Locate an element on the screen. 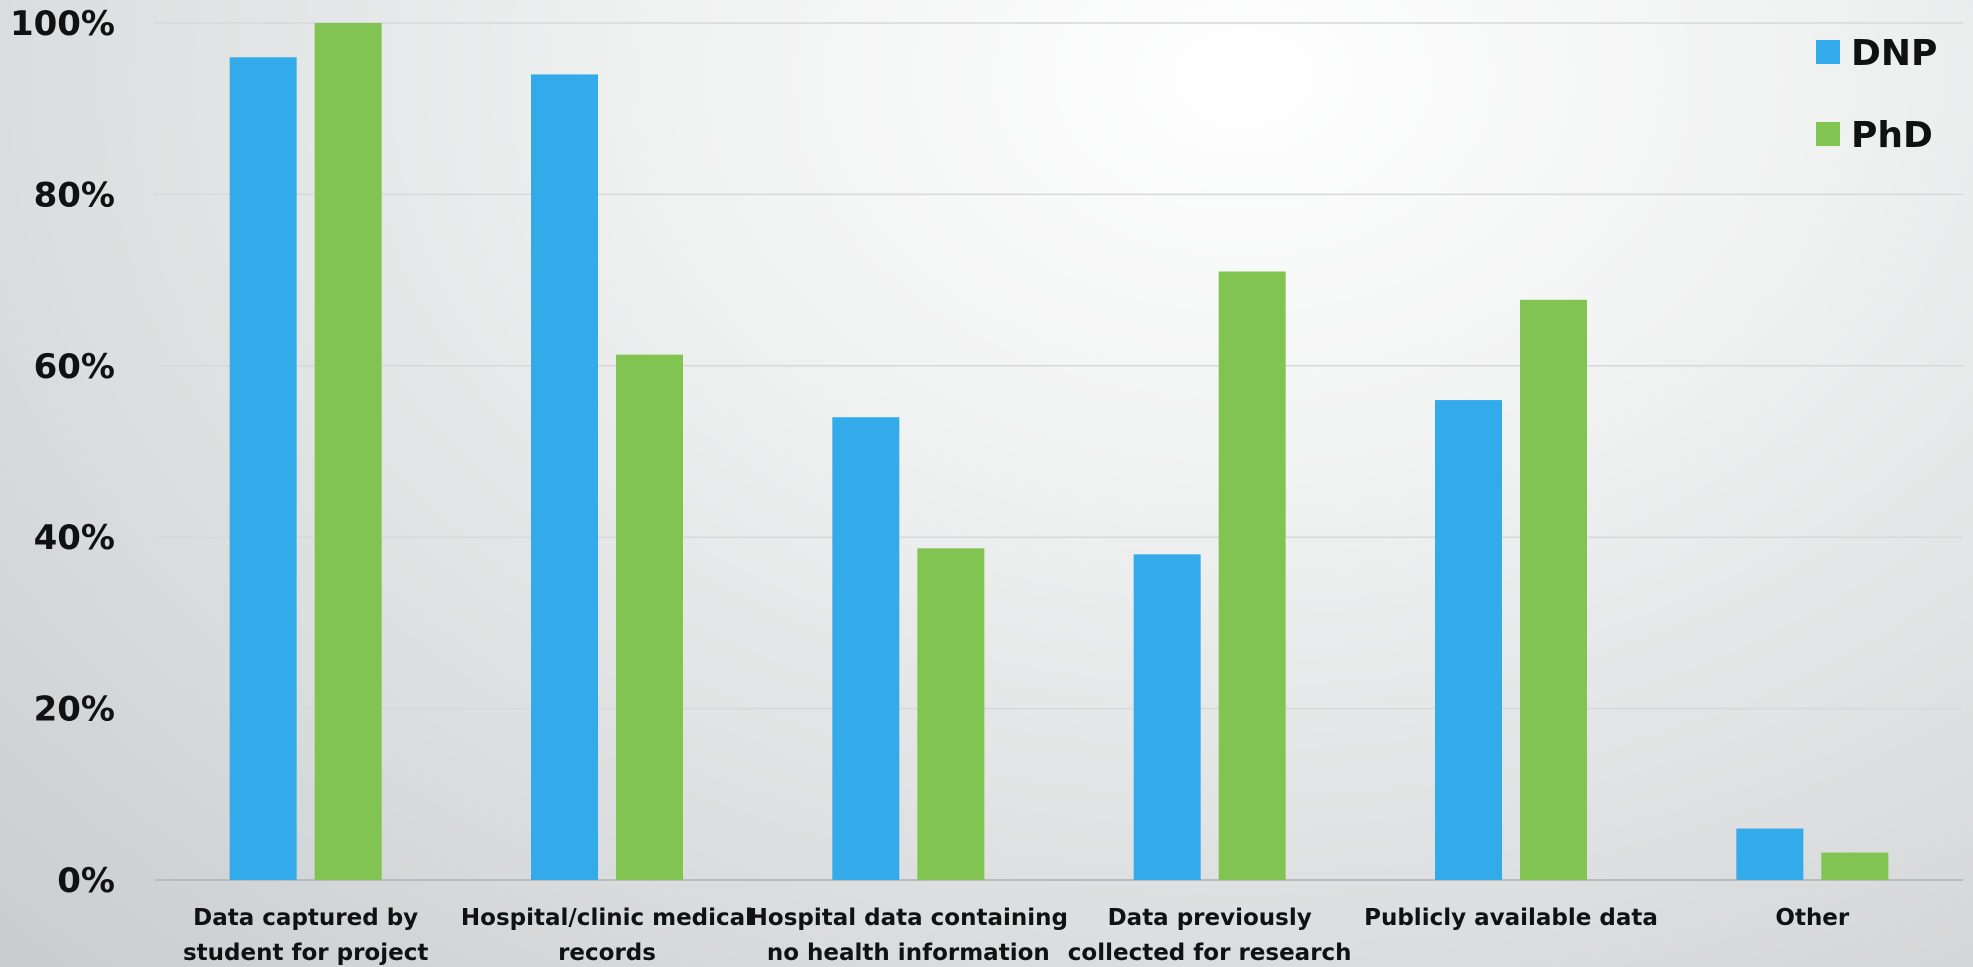 The width and height of the screenshot is (1973, 967). x-category-label: no health information is located at coordinates (908, 953).